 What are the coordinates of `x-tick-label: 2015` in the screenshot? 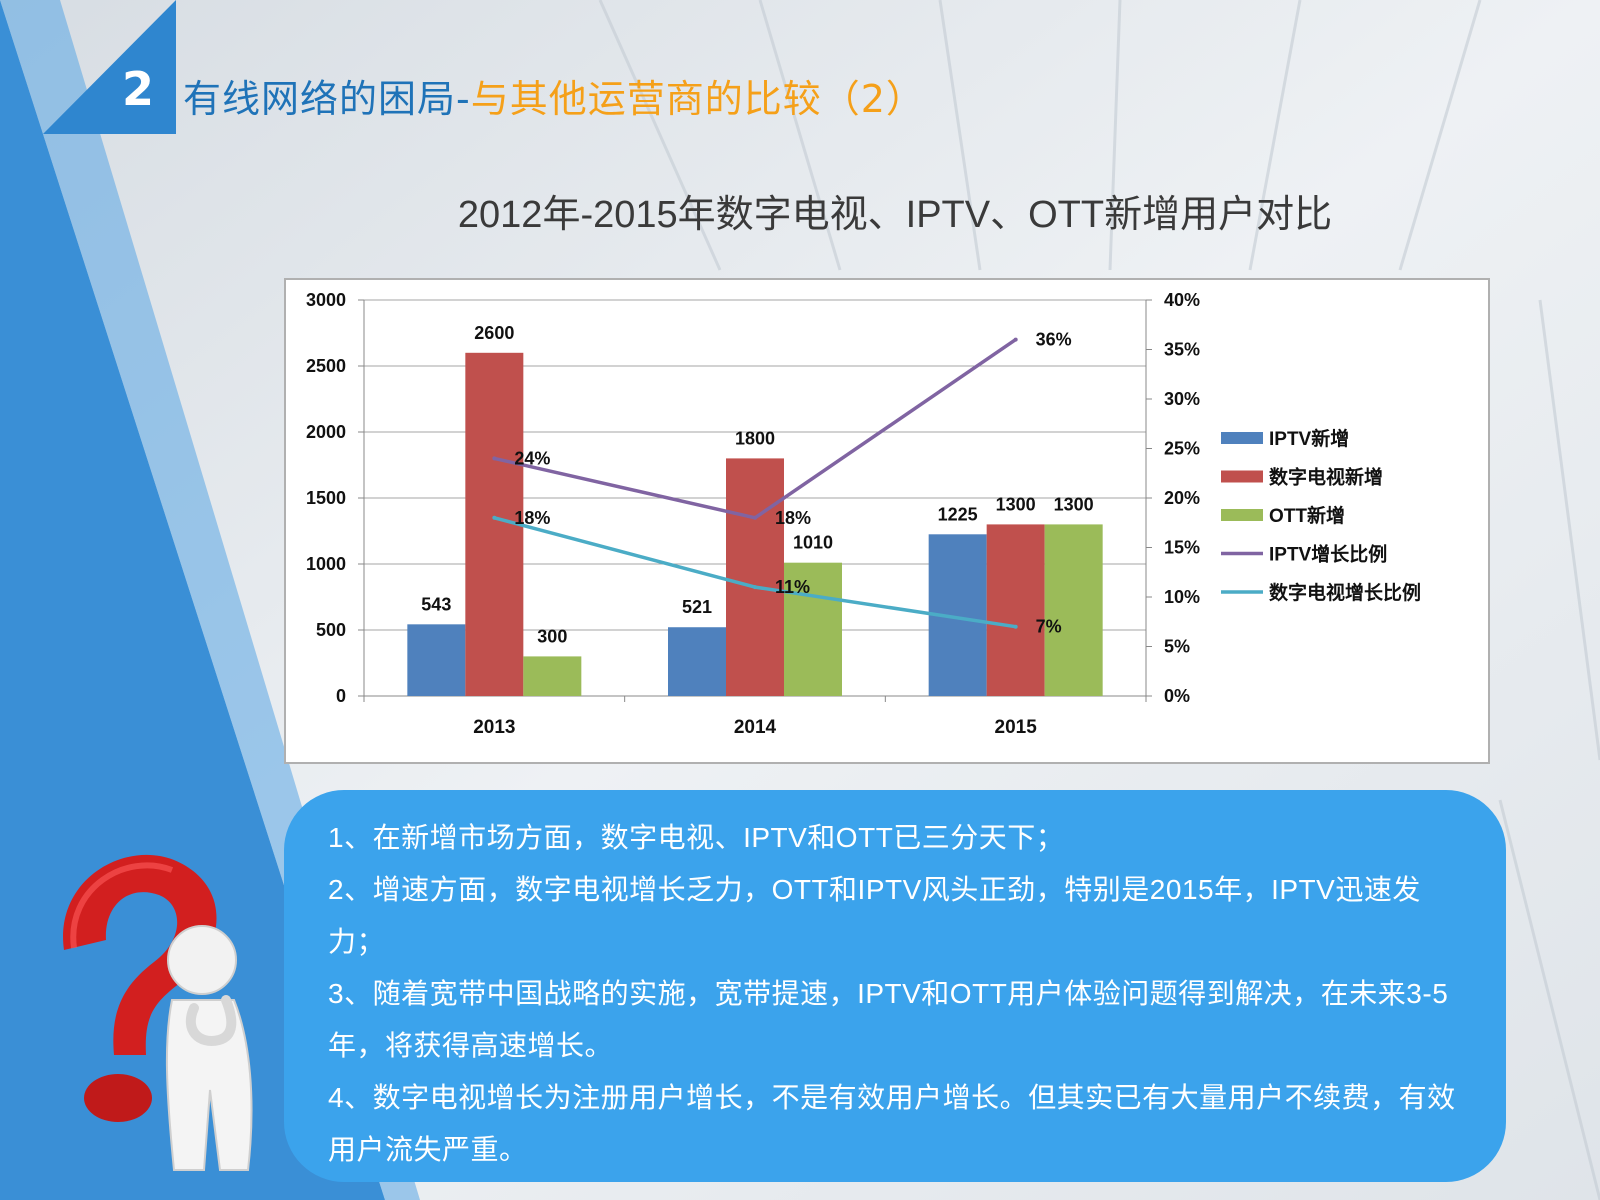 It's located at (1016, 727).